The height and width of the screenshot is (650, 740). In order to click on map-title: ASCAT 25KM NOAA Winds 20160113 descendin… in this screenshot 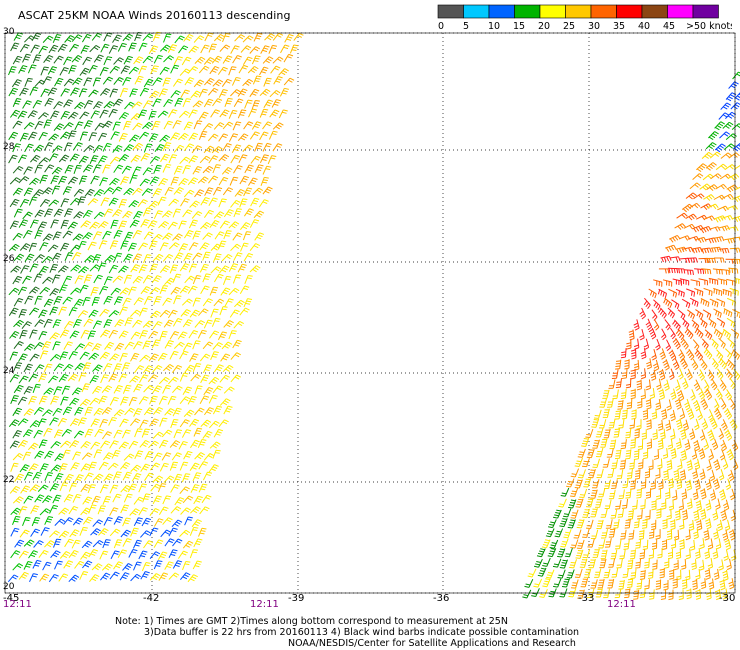, I will do `click(154, 15)`.